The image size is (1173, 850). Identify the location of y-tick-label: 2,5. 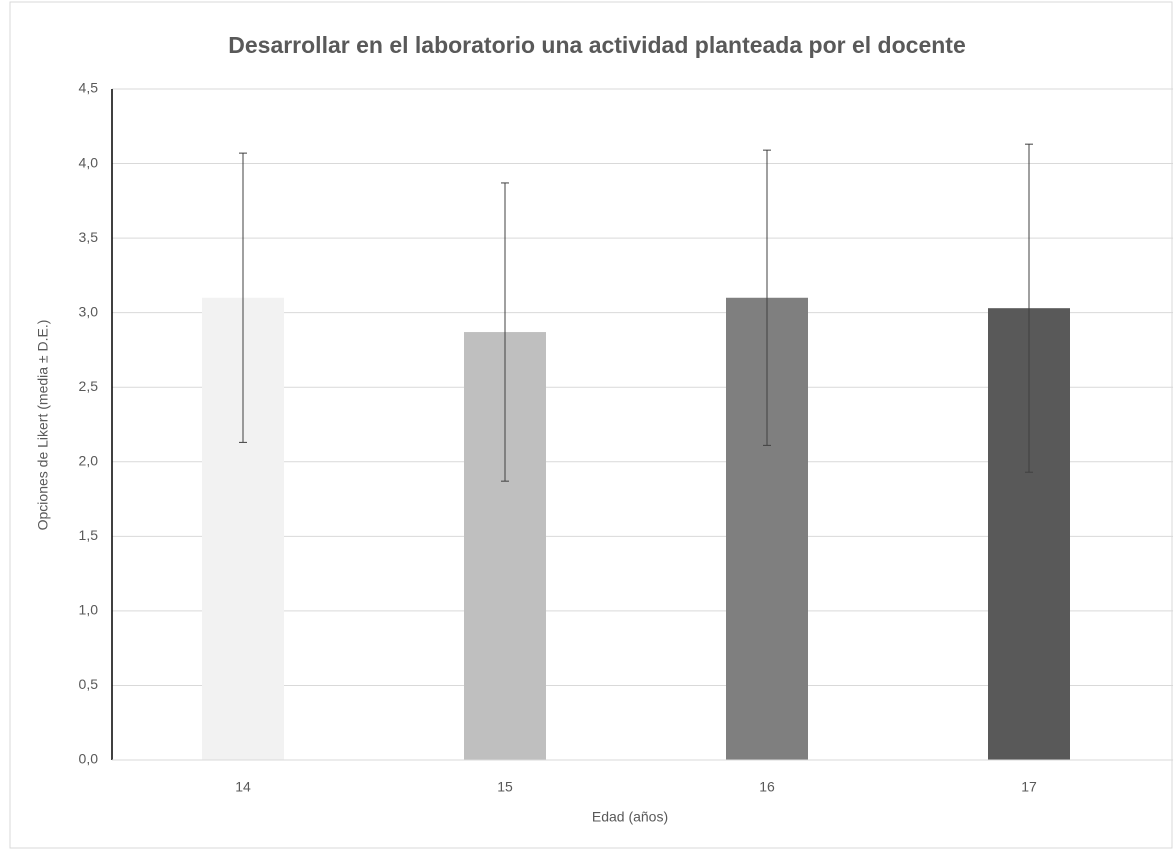
(89, 386).